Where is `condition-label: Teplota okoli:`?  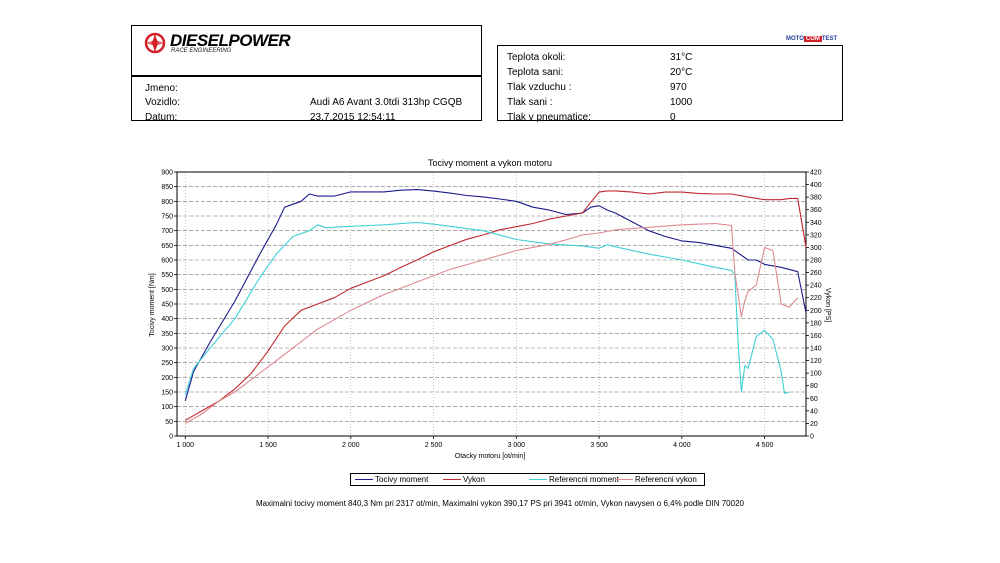
condition-label: Teplota okoli: is located at coordinates (536, 57).